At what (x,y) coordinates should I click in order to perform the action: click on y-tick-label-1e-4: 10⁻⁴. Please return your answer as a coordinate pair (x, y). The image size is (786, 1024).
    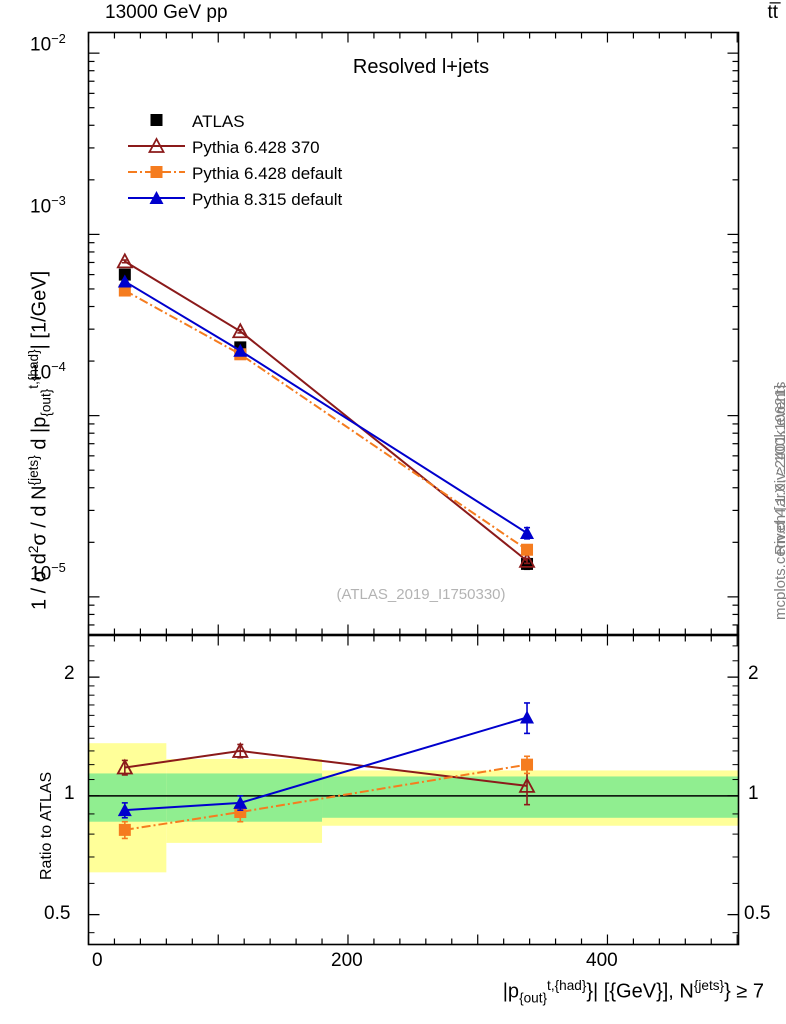
    Looking at the image, I should click on (48, 371).